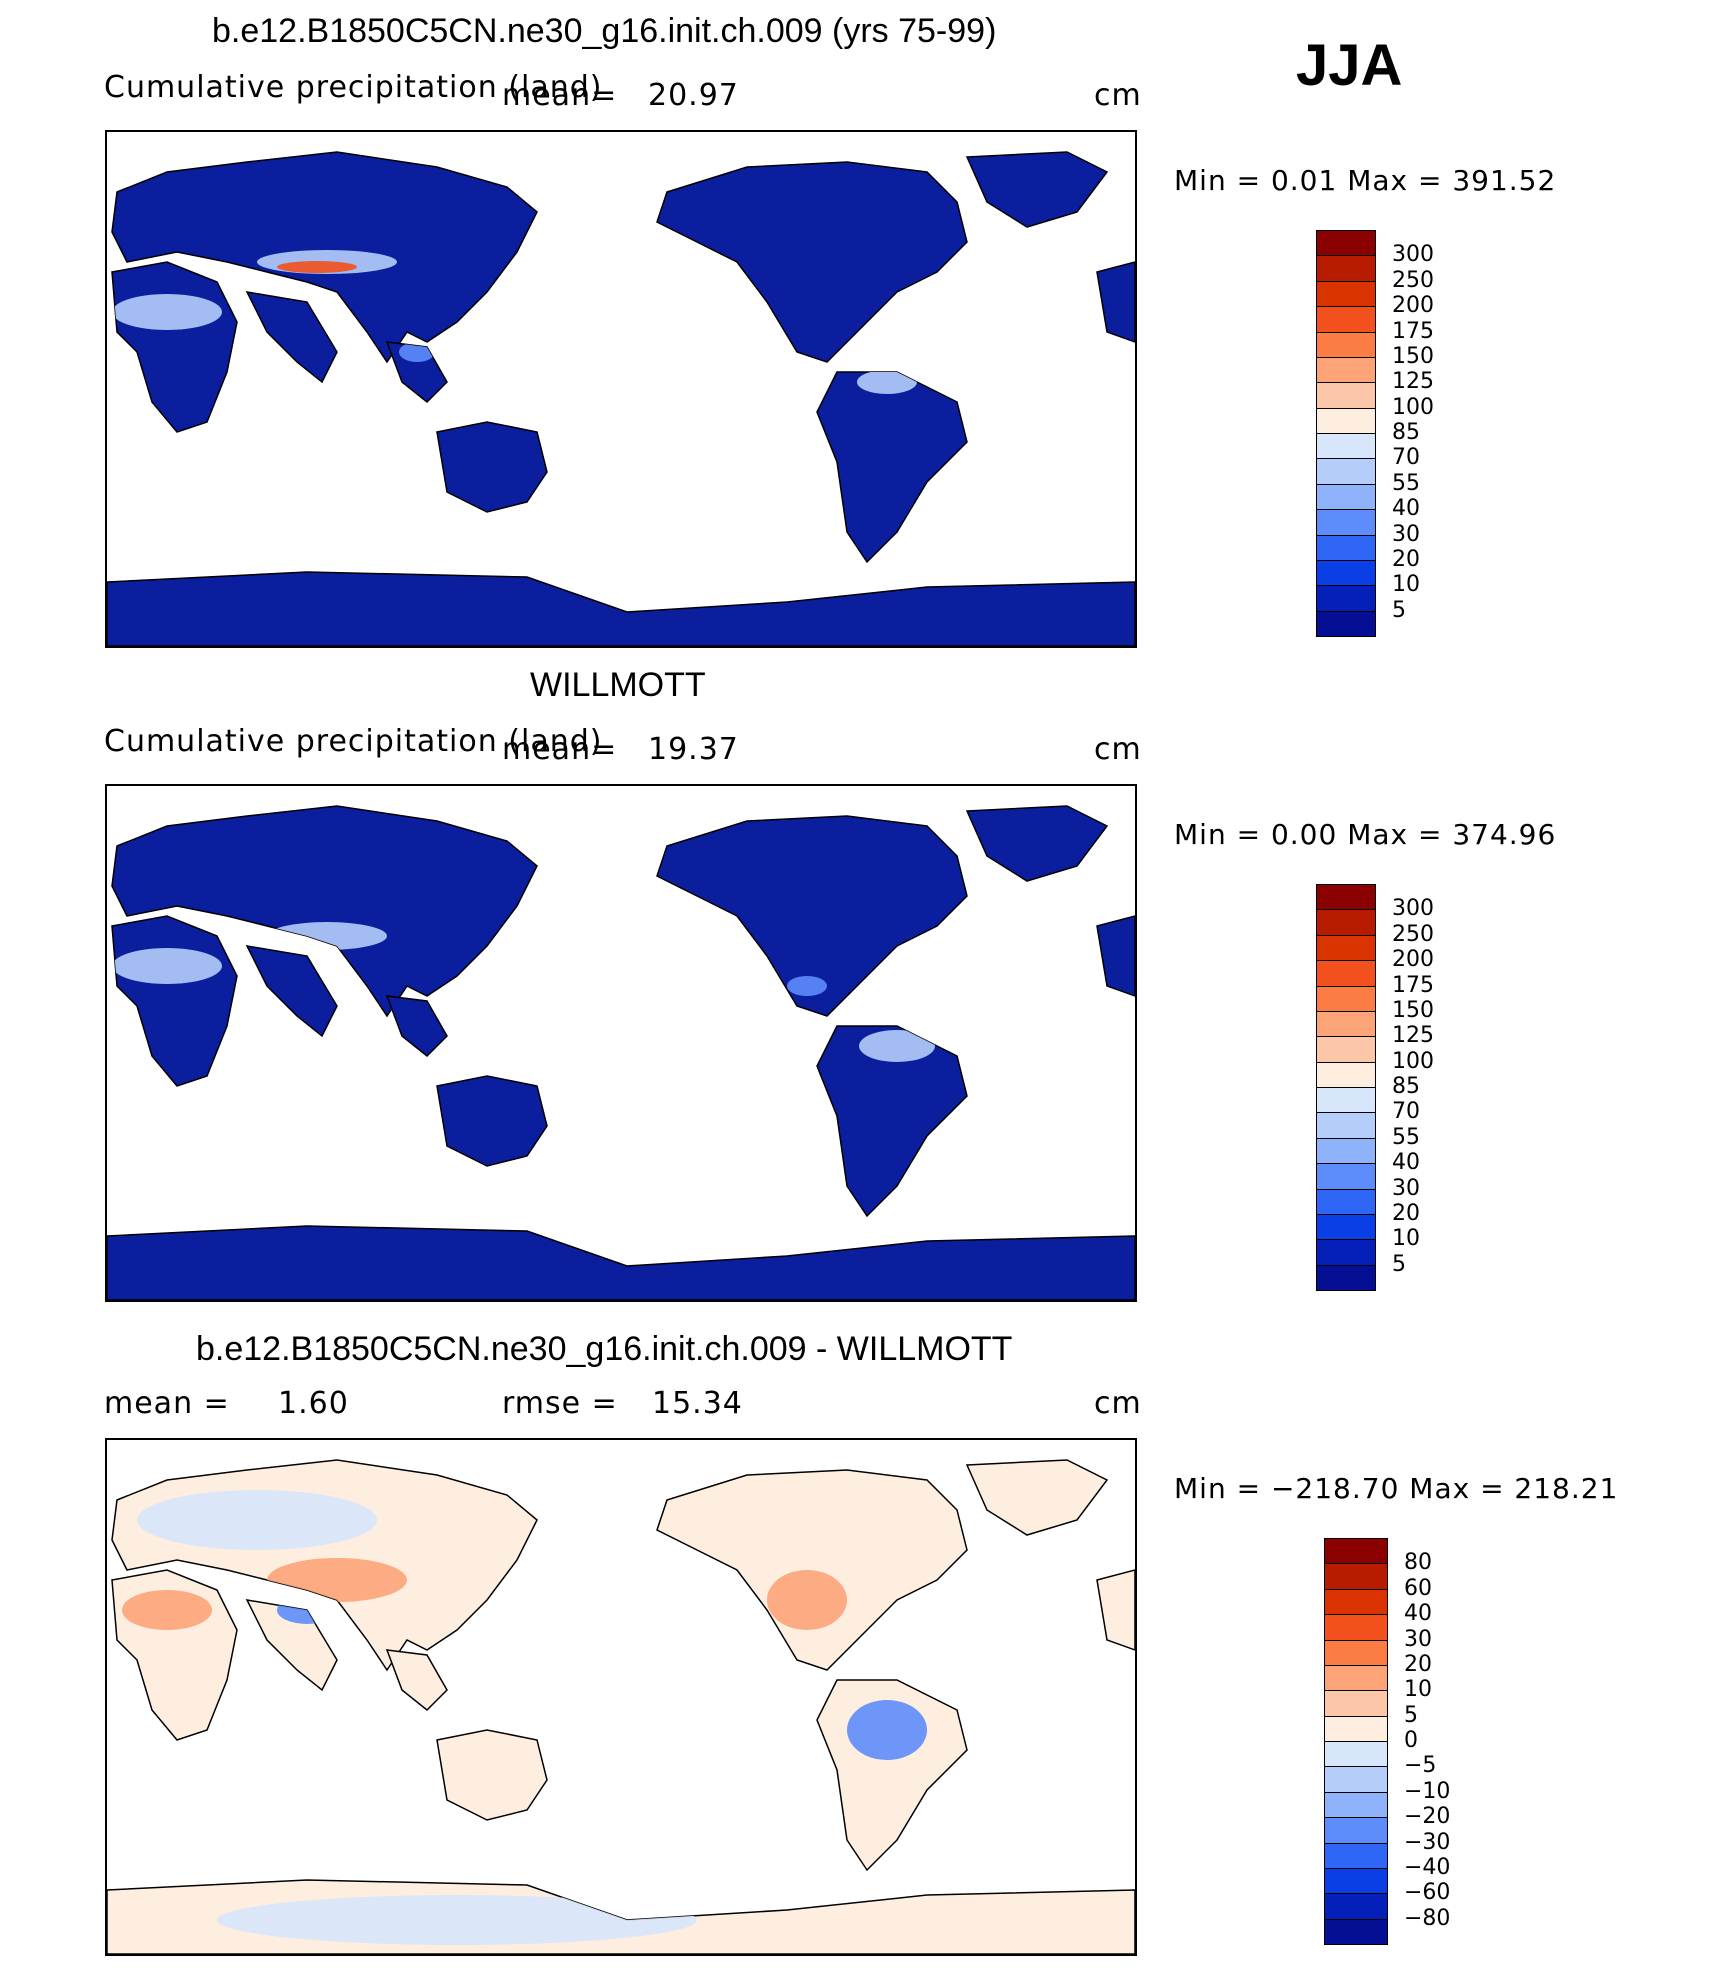  I want to click on colorbar-tick-label: 0, so click(1411, 1740).